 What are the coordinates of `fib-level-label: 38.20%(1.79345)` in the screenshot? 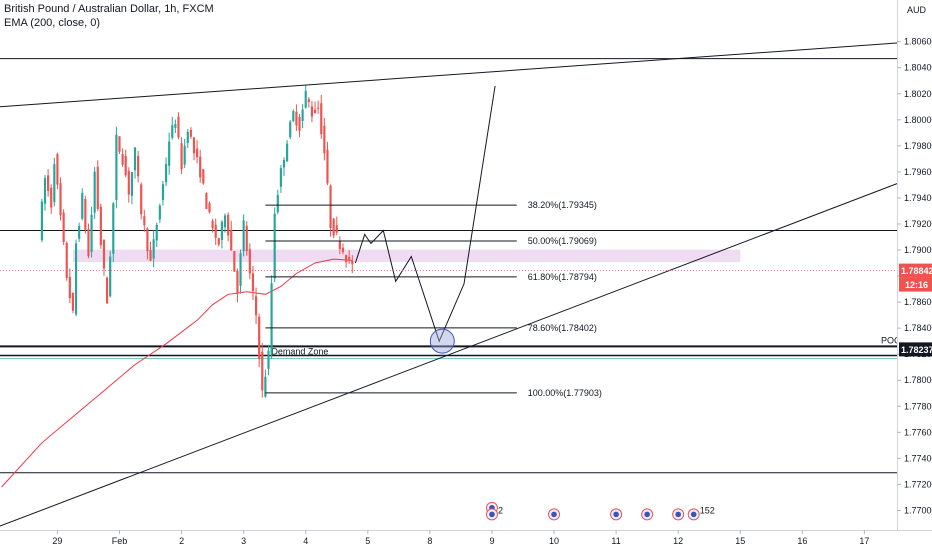 It's located at (562, 205).